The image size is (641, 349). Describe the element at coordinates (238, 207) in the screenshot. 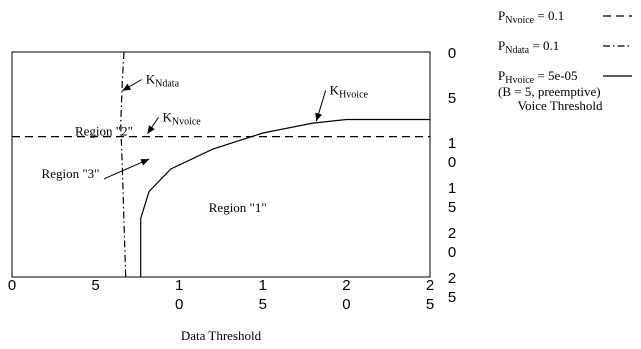

I see `region-label-0: Region "1"` at that location.